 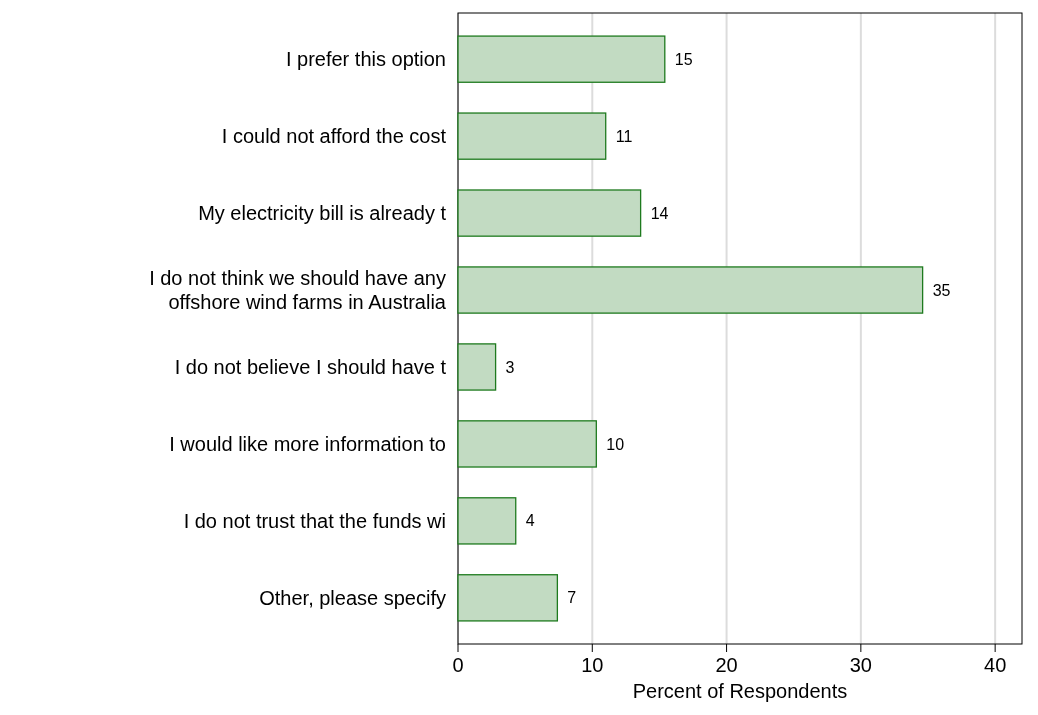 I want to click on data-label: 10, so click(x=615, y=444).